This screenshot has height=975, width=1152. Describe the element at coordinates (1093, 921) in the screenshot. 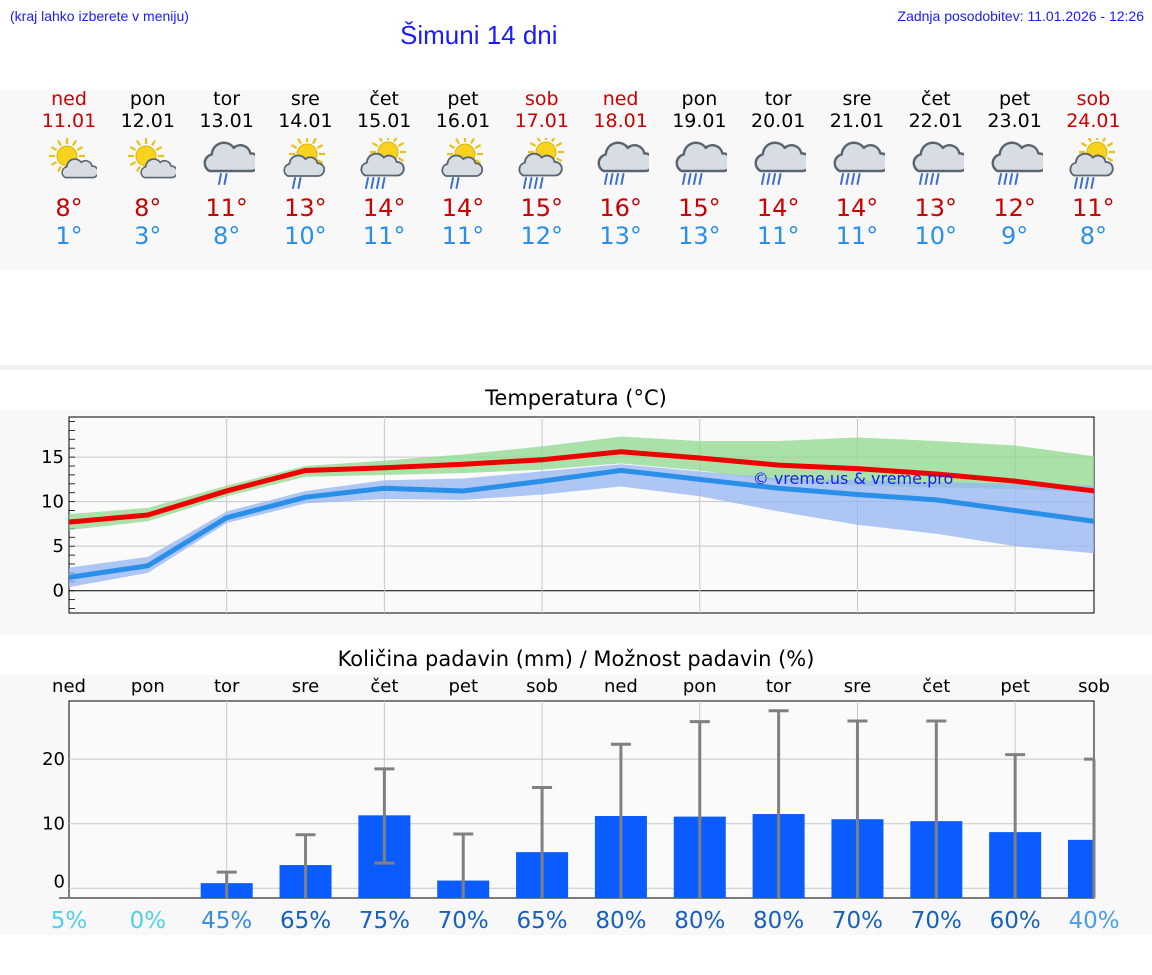

I see `precip-probability: 40%` at that location.